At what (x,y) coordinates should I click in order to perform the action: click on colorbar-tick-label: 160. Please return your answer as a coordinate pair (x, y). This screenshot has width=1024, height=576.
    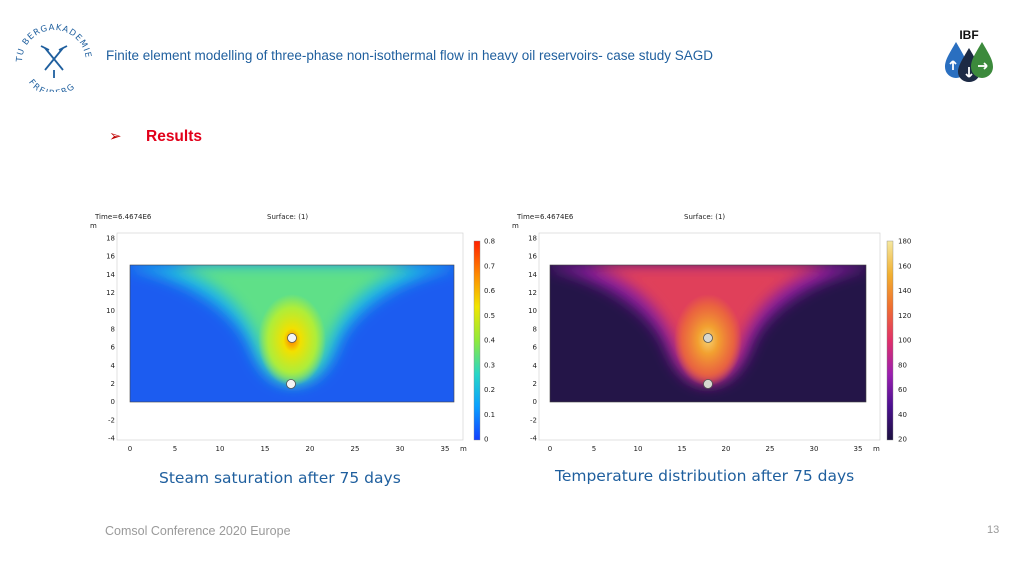
    Looking at the image, I should click on (904, 266).